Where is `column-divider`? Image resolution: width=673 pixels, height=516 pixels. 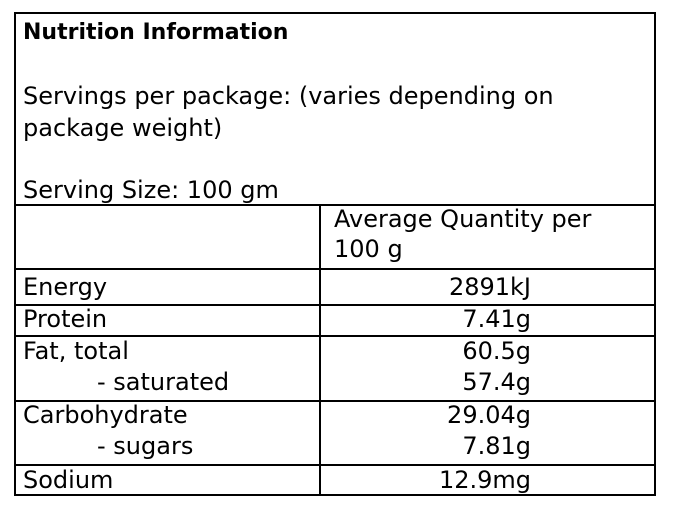 column-divider is located at coordinates (320, 349).